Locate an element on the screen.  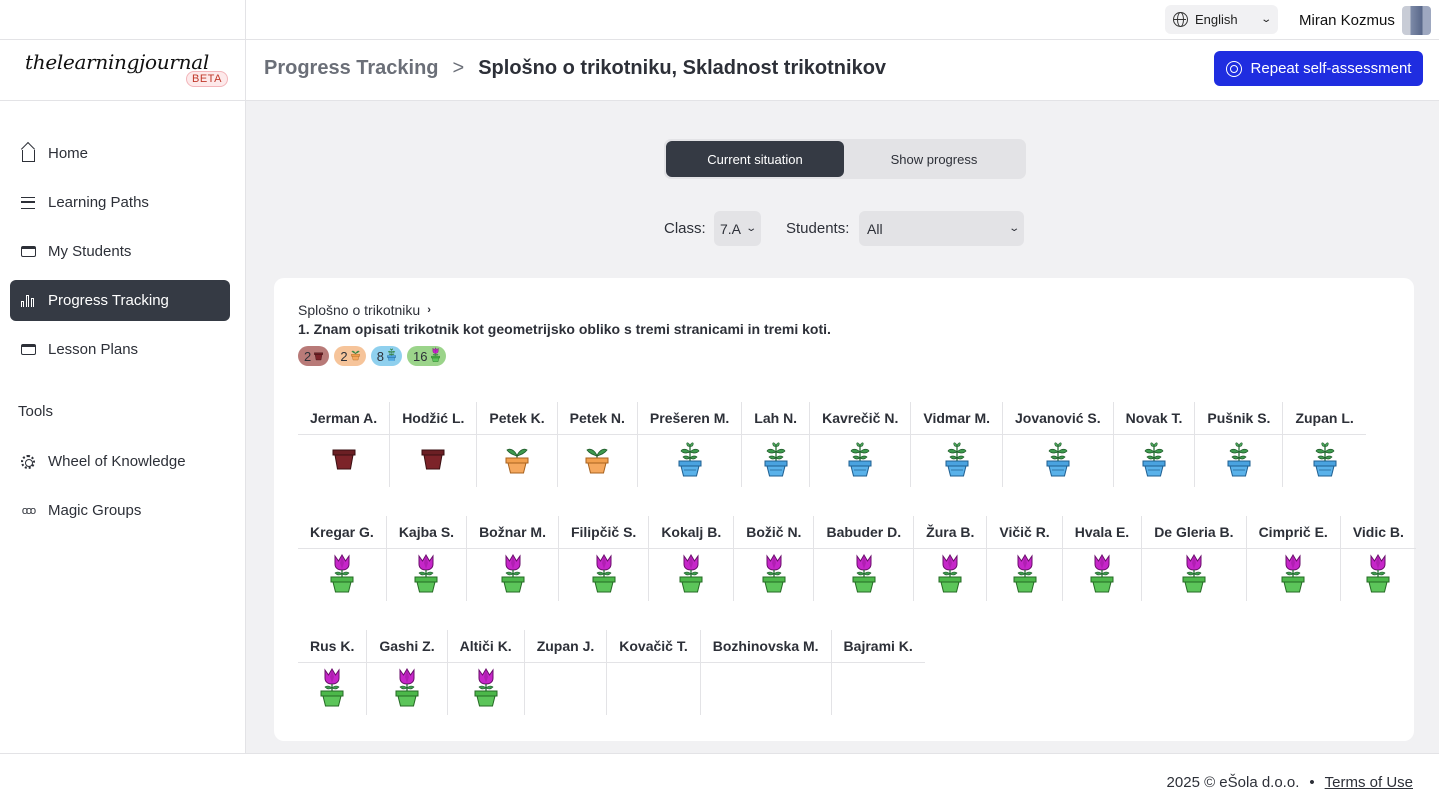
student-column: Božič N. is located at coordinates (773, 558).